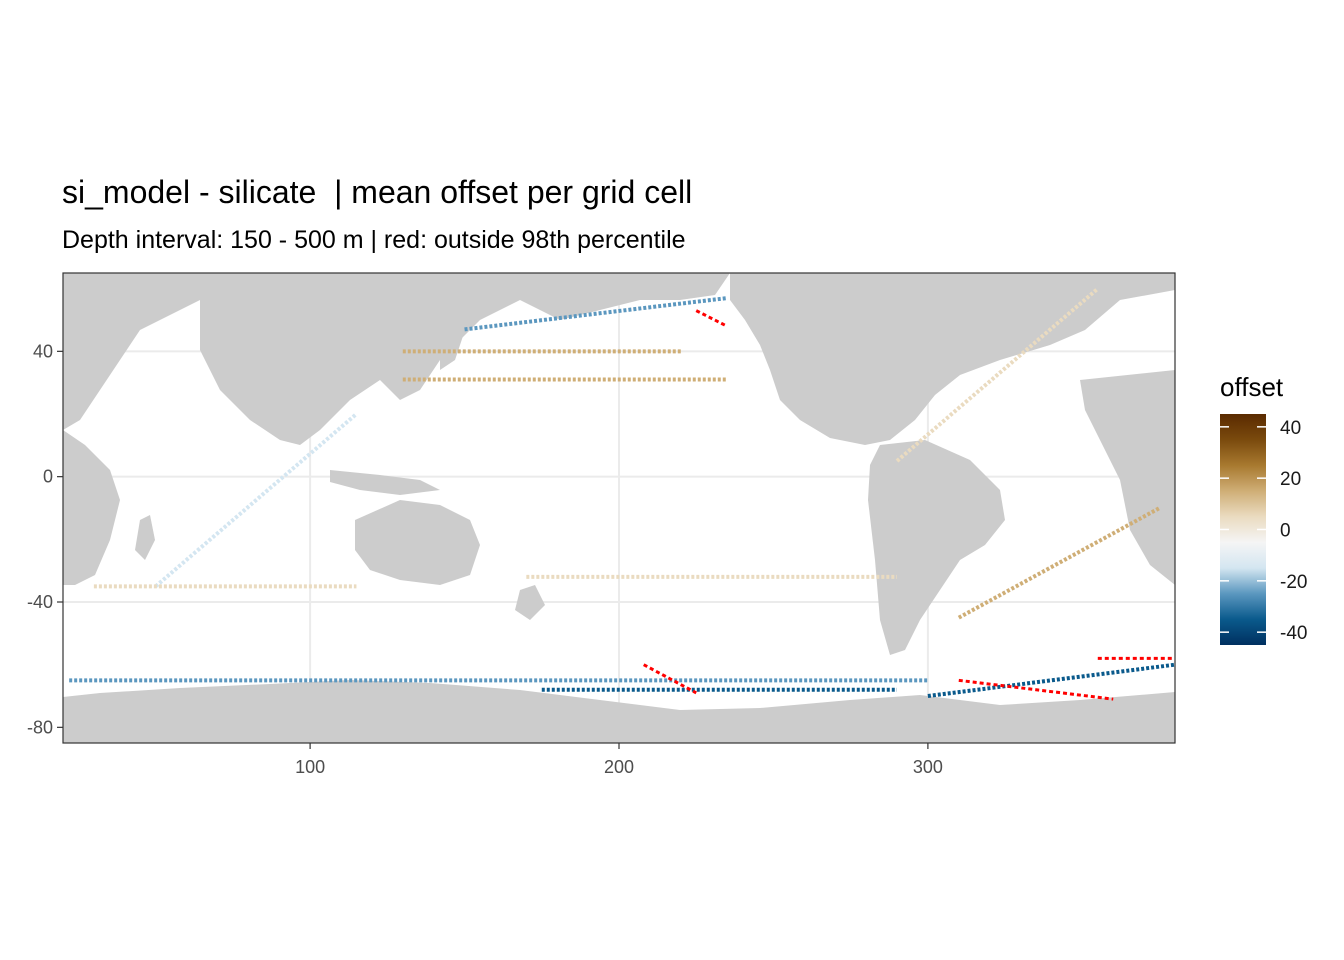  I want to click on colorbar-tick-label: 0, so click(1285, 531).